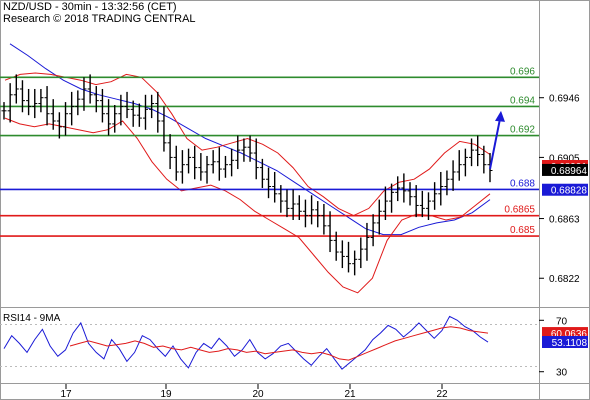 The width and height of the screenshot is (590, 400). Describe the element at coordinates (522, 71) in the screenshot. I see `level-label: 0.696` at that location.